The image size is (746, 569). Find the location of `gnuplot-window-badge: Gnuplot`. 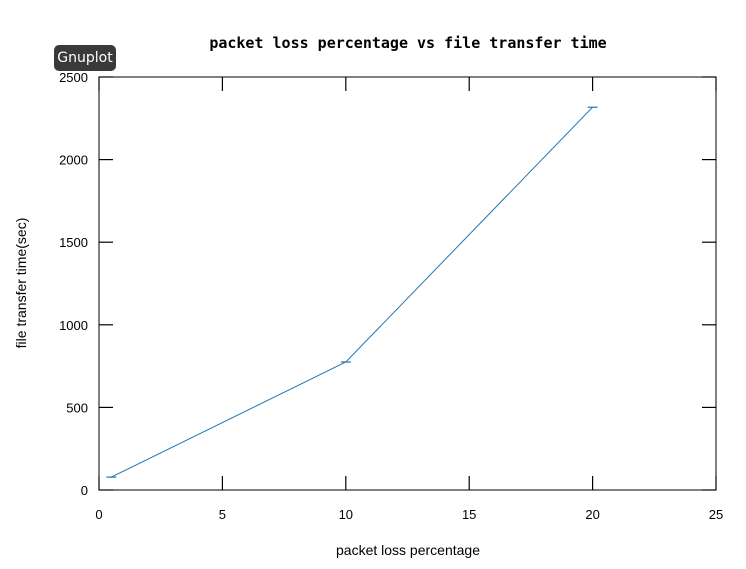

gnuplot-window-badge: Gnuplot is located at coordinates (85, 58).